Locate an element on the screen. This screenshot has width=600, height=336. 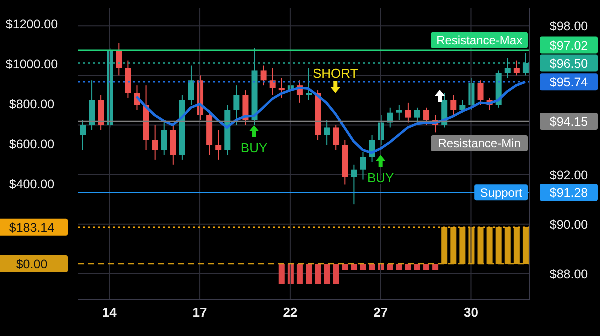
x-tick-label: 30 is located at coordinates (471, 312).